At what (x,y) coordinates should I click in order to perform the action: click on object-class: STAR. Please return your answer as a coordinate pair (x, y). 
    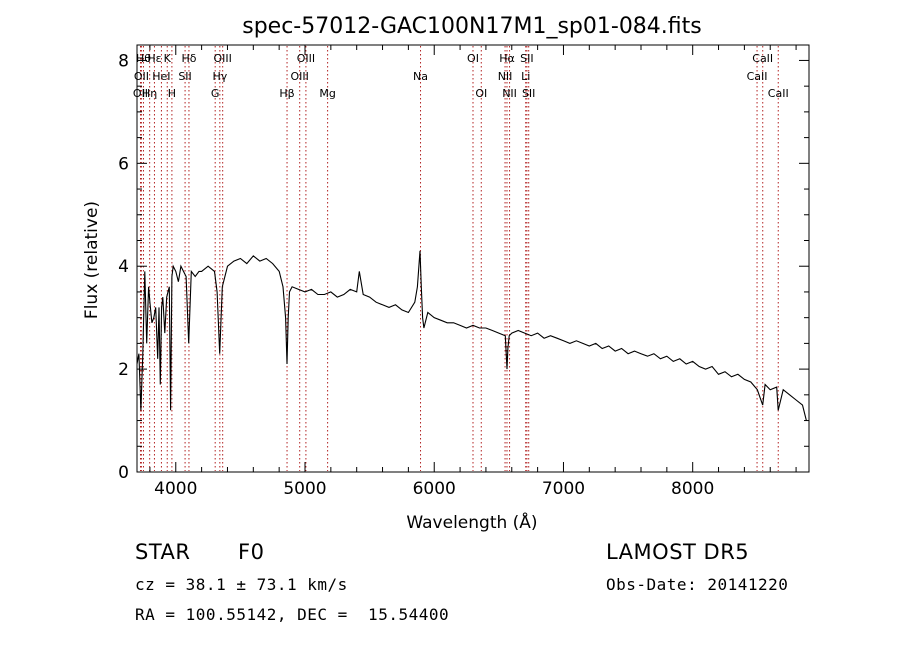
    Looking at the image, I should click on (163, 552).